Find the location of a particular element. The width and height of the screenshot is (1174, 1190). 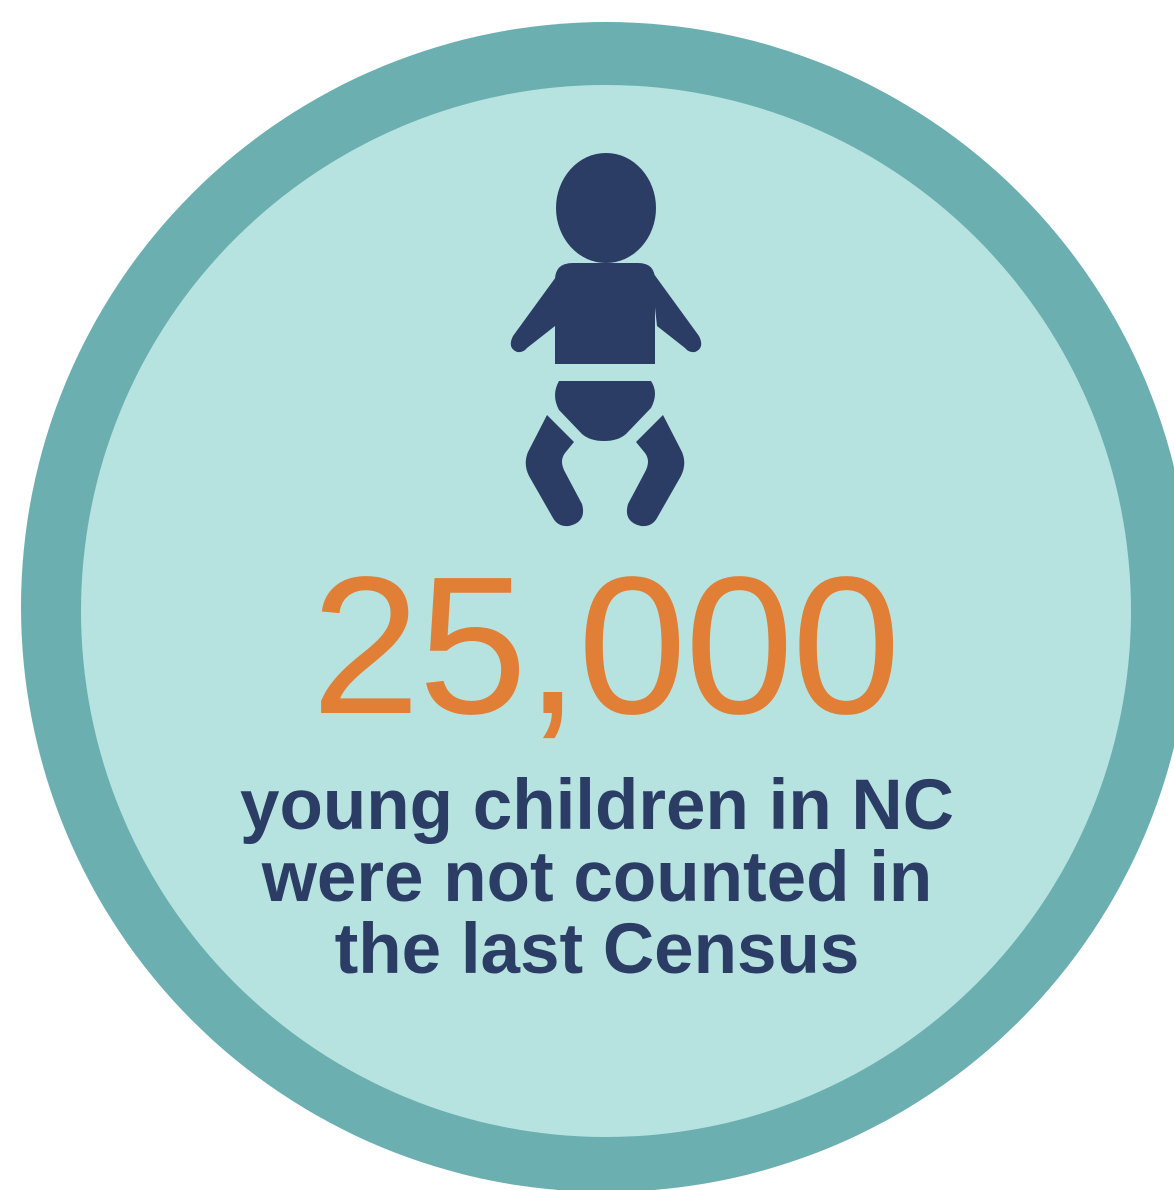

caption-line-1: young children in NC is located at coordinates (597, 805).